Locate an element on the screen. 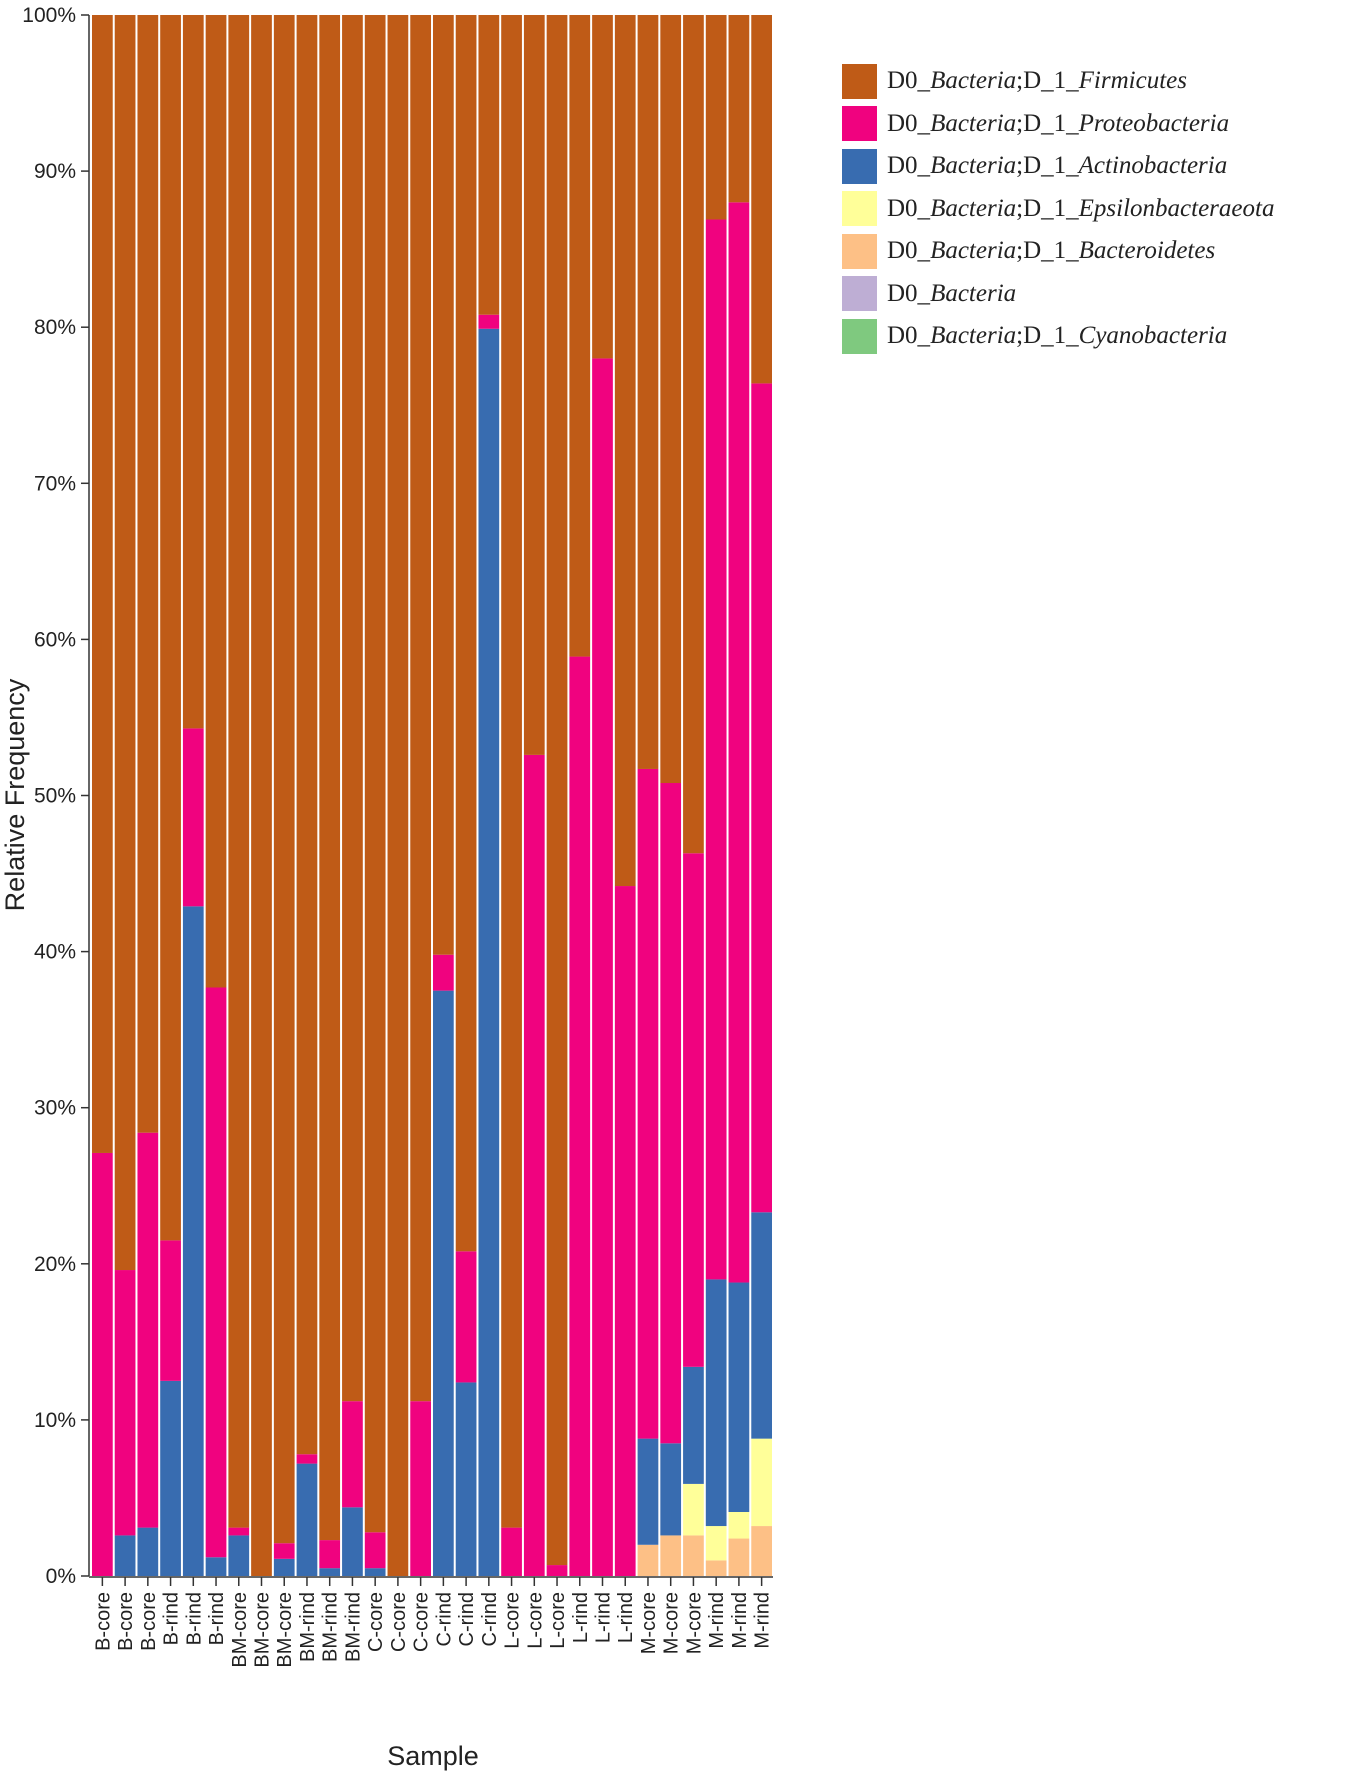 Image resolution: width=1355 pixels, height=1775 pixels. y-axis-title: Relative Frequency is located at coordinates (15, 794).